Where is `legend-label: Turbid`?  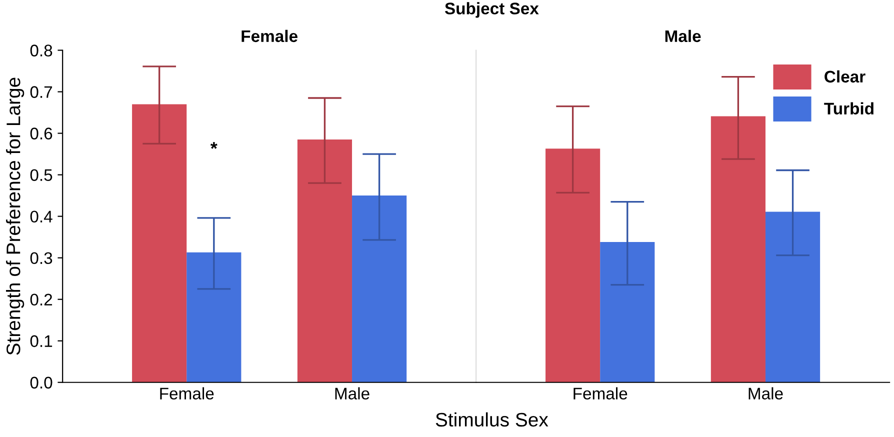
legend-label: Turbid is located at coordinates (849, 108).